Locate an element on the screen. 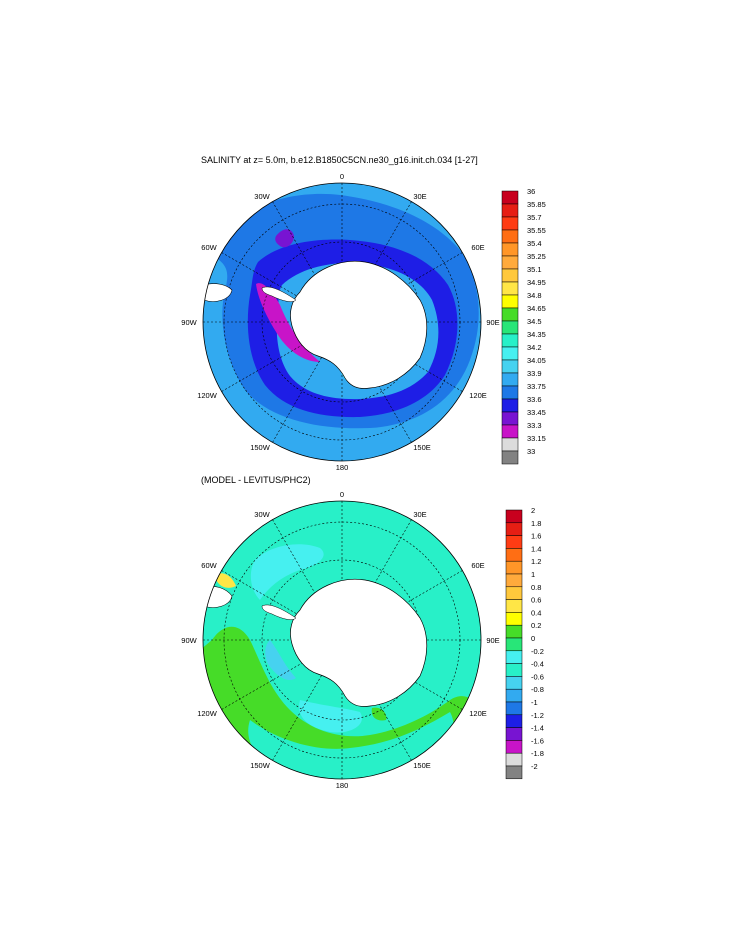 The image size is (733, 945). difference-lon-label: 120W is located at coordinates (207, 713).